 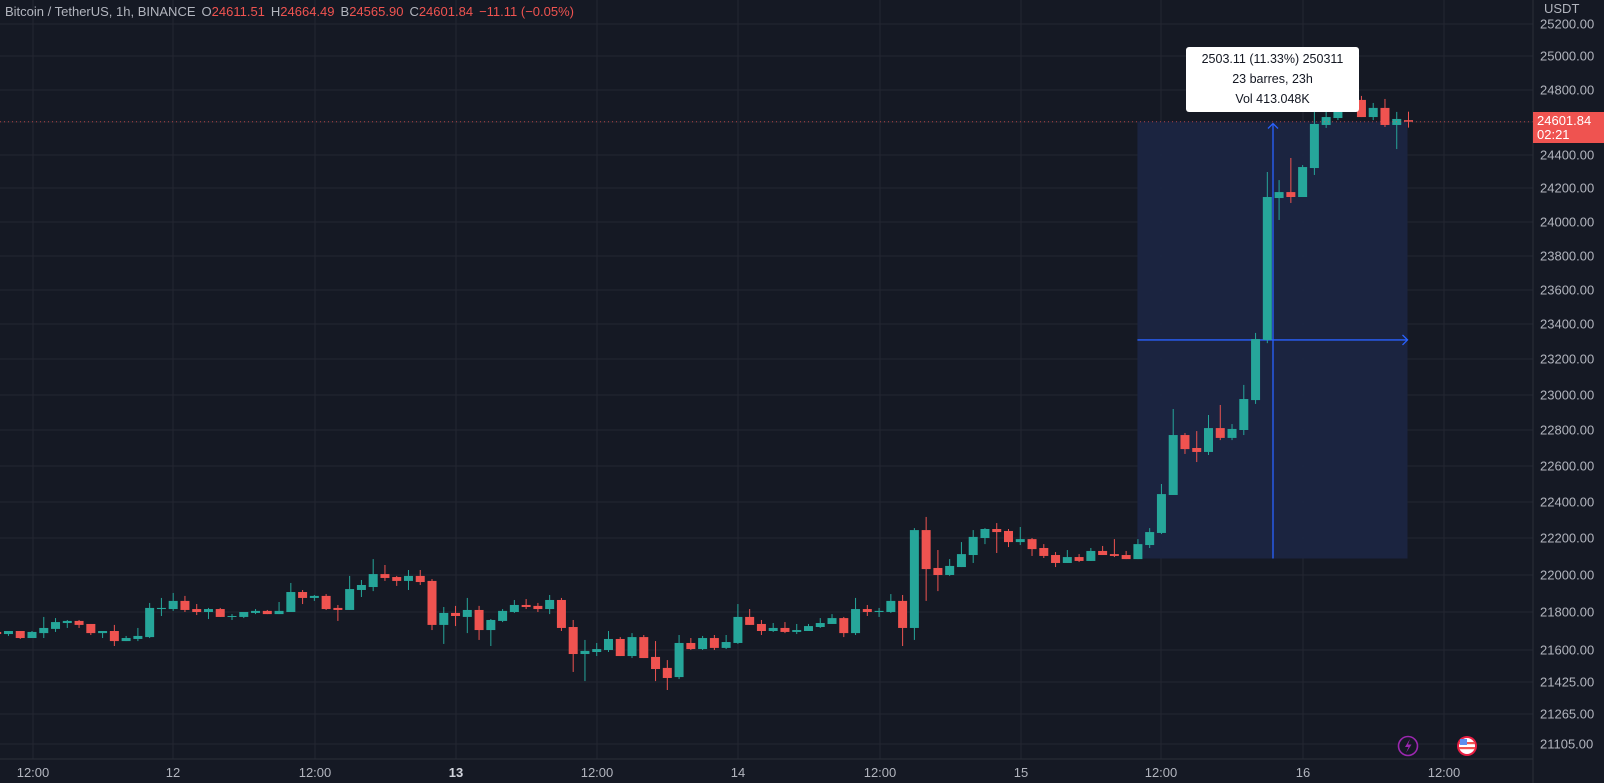 What do you see at coordinates (1567, 502) in the screenshot?
I see `price-tick-label: 22400.00` at bounding box center [1567, 502].